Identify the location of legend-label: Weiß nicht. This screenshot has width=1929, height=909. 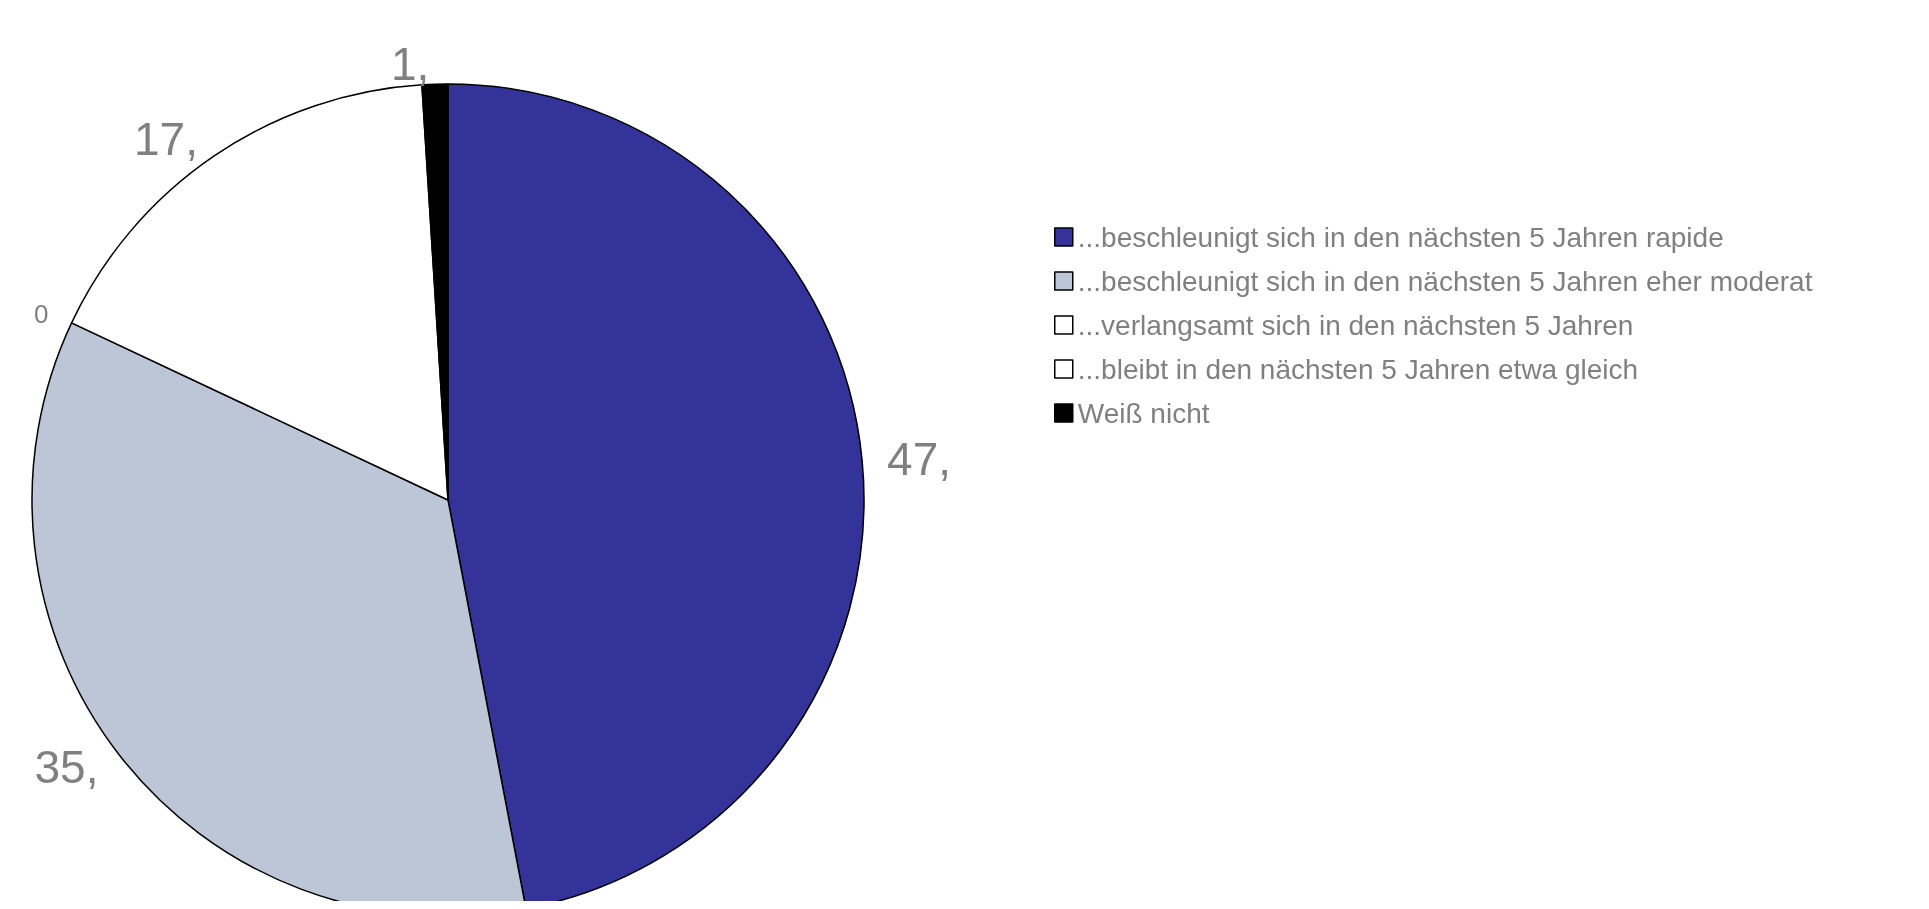
(1143, 413).